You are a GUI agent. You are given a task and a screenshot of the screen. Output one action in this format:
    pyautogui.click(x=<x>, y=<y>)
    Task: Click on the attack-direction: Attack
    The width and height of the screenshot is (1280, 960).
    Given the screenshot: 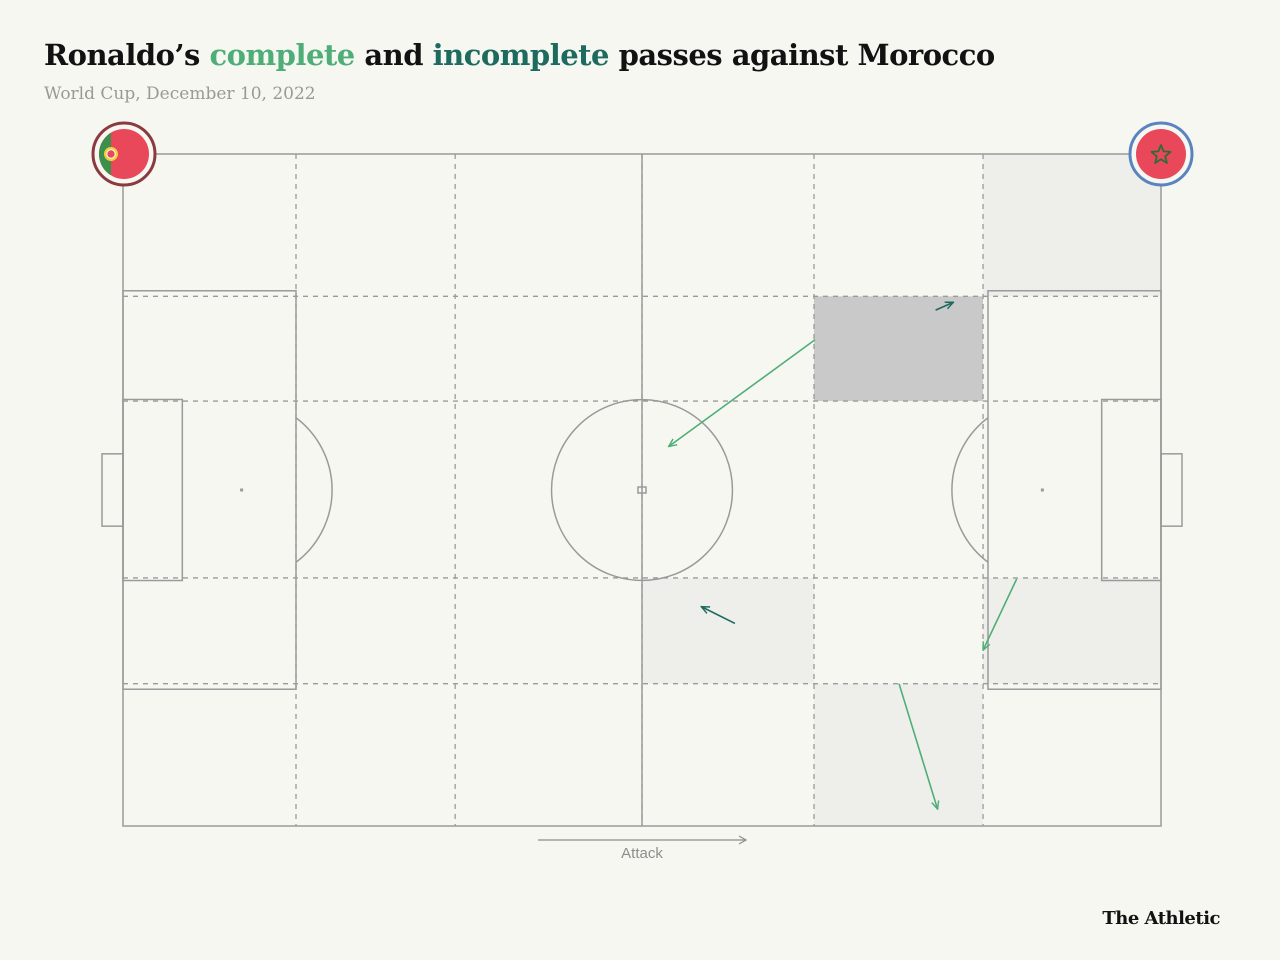 What is the action you would take?
    pyautogui.click(x=643, y=848)
    